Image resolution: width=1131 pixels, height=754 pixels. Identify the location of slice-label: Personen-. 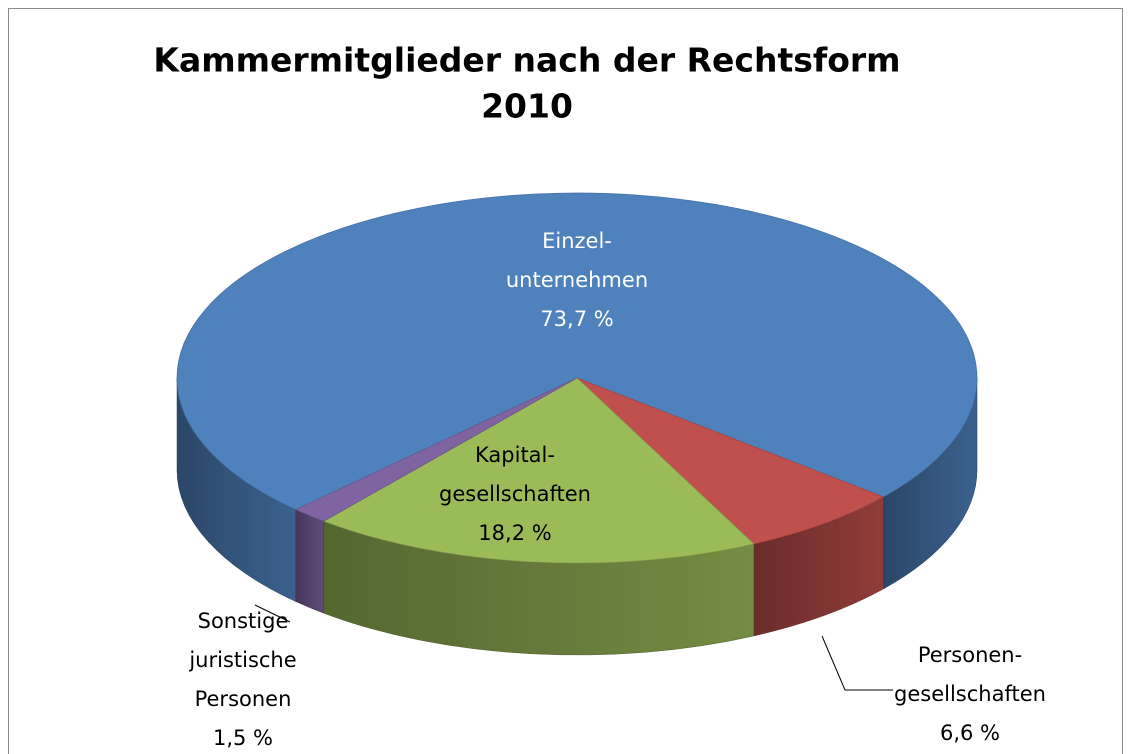
(970, 655).